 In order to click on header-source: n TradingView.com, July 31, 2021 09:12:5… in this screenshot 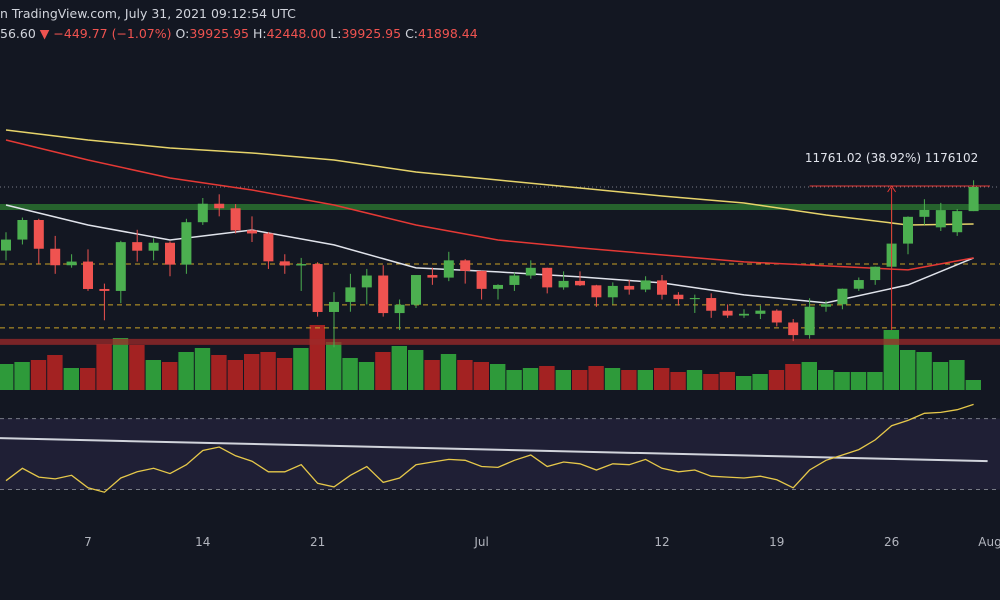, I will do `click(148, 13)`.